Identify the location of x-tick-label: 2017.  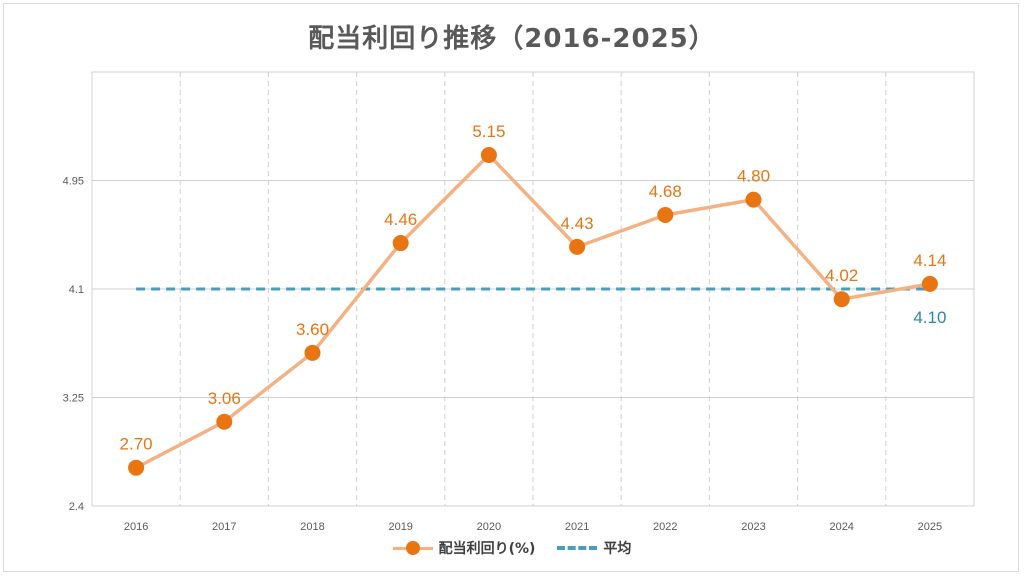
(224, 527).